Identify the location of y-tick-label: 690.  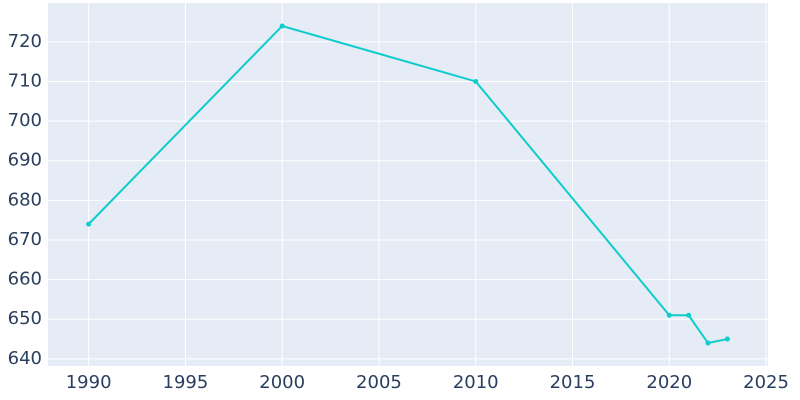
(25, 160).